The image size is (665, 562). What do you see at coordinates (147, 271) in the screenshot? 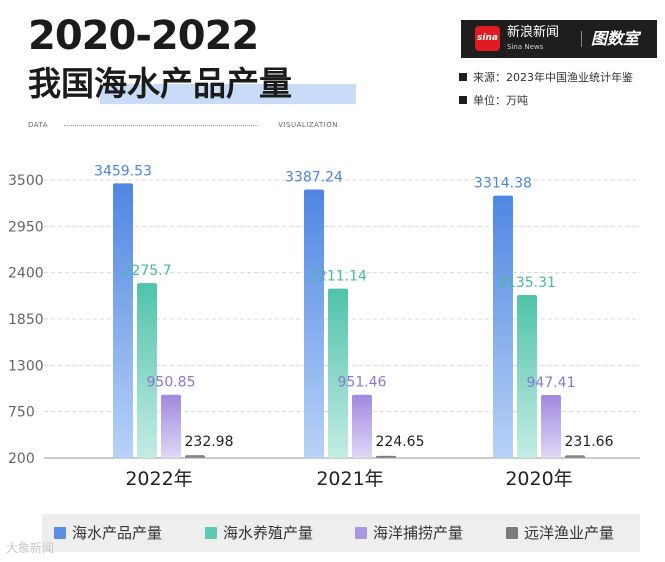
I see `data-label: 2275.7` at bounding box center [147, 271].